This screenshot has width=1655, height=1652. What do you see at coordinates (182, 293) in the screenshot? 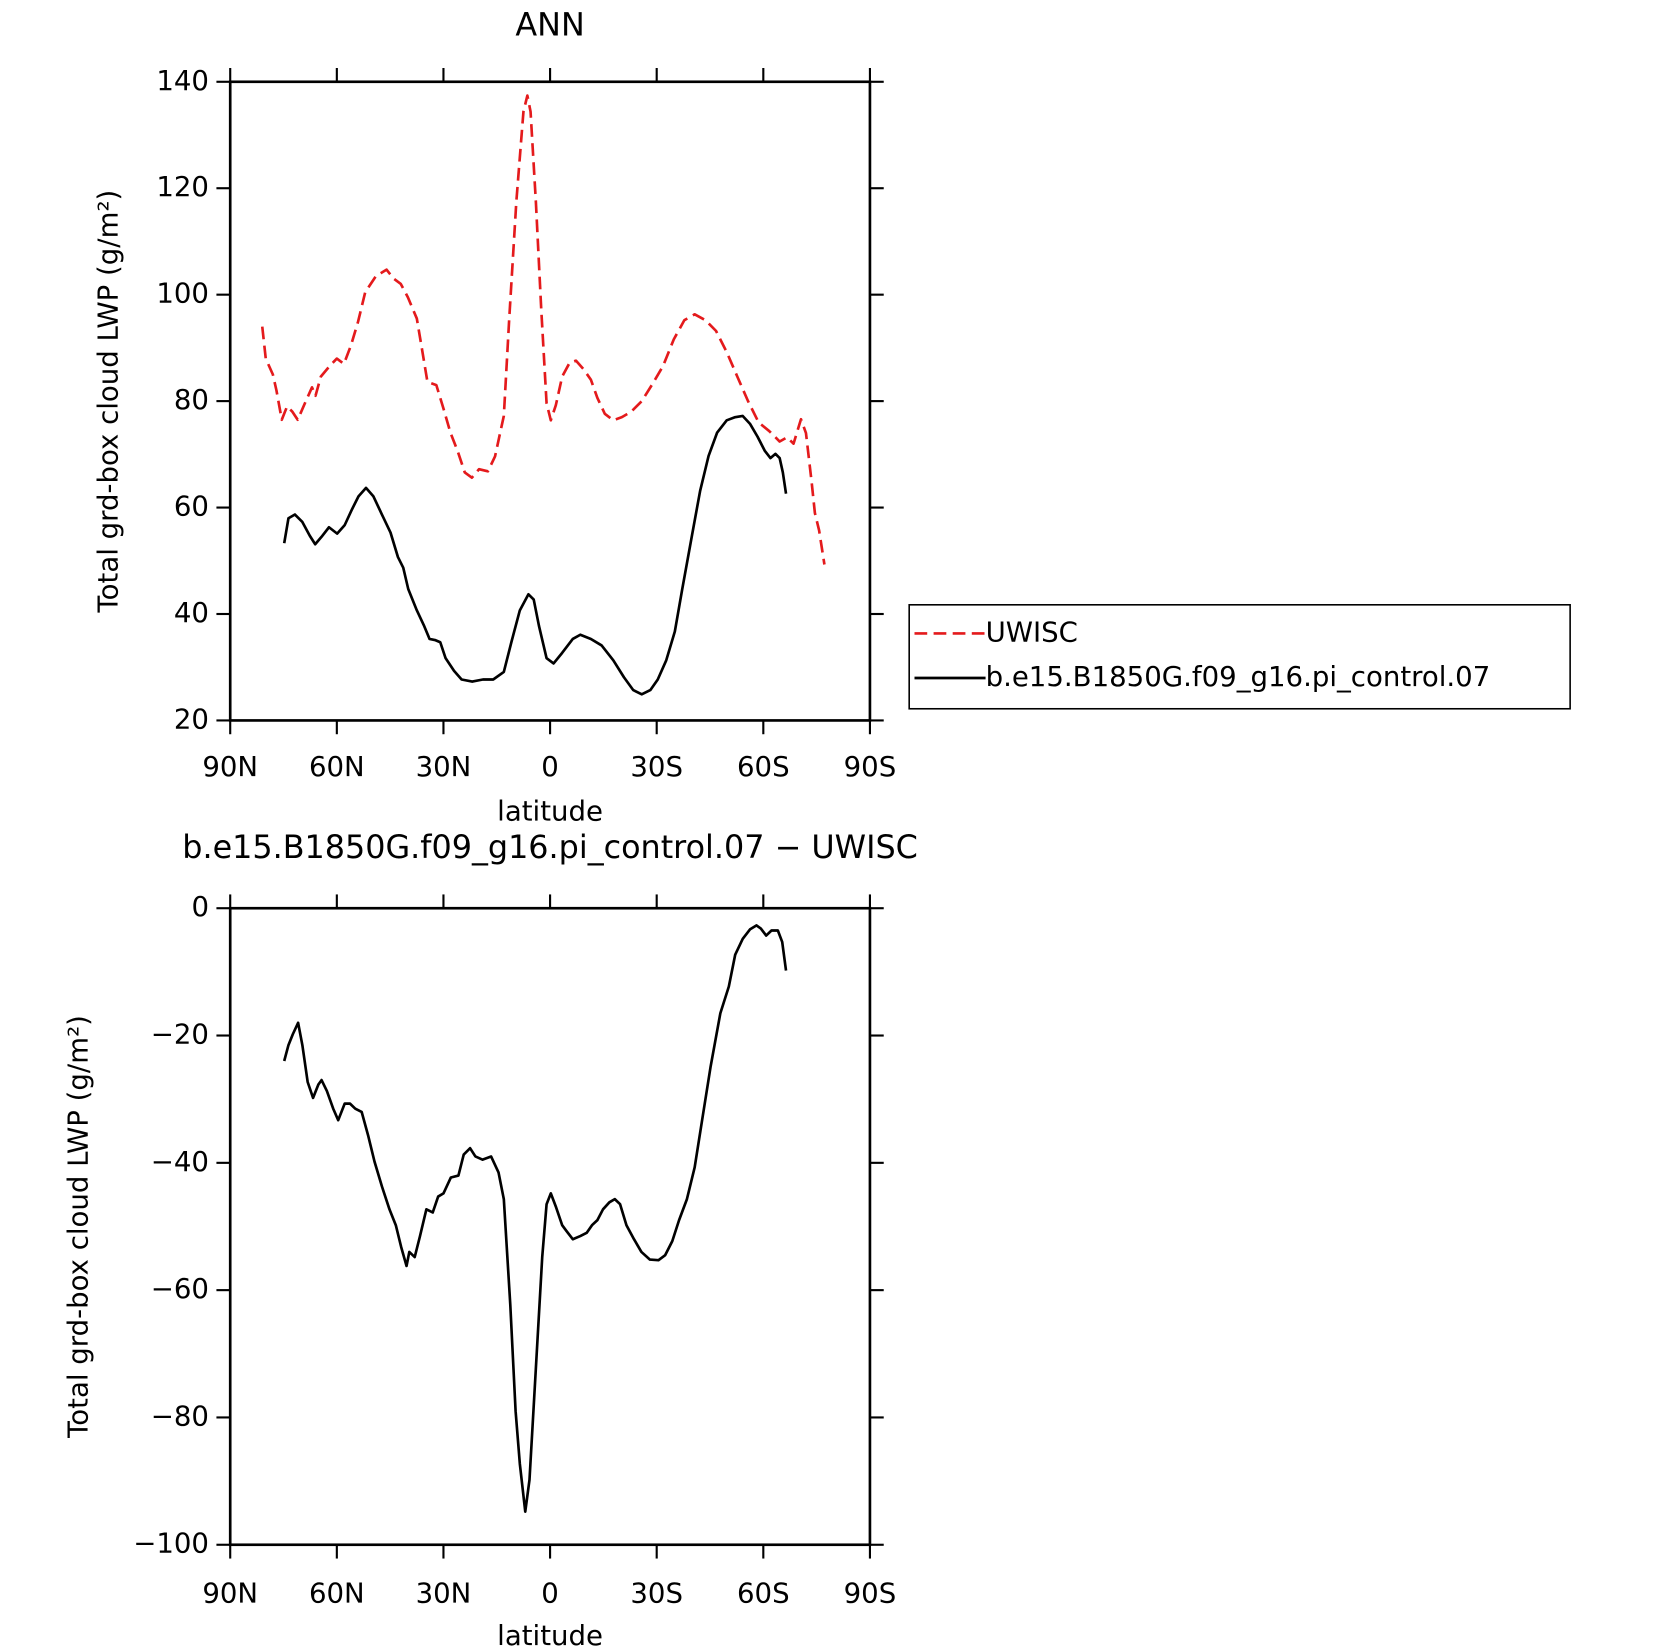
I see `y-tick-label: 100` at bounding box center [182, 293].